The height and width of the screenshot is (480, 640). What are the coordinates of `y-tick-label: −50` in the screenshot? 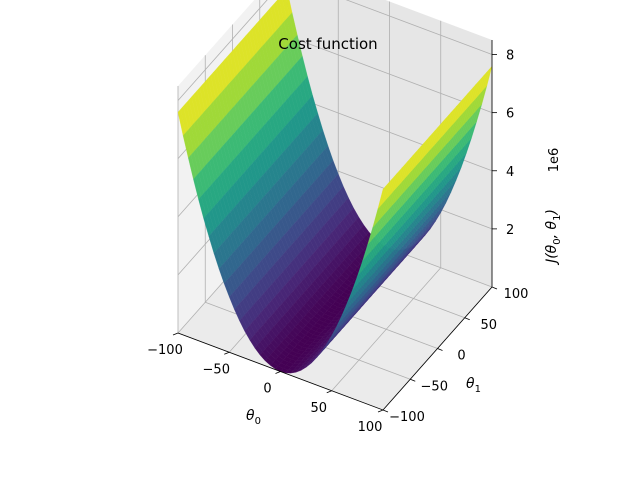 It's located at (434, 386).